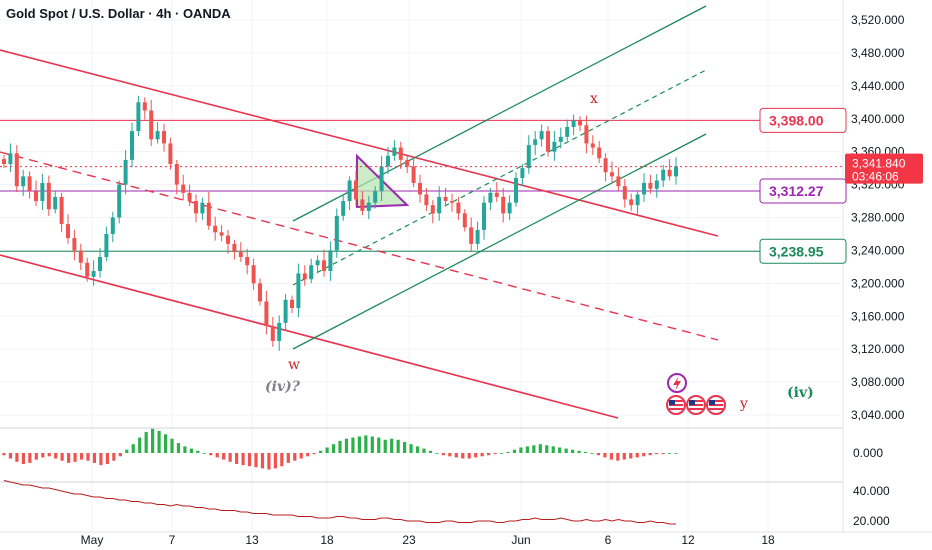  What do you see at coordinates (428, 540) in the screenshot?
I see `time-axis: May 7 13 18 23 Jun 6 12 18` at bounding box center [428, 540].